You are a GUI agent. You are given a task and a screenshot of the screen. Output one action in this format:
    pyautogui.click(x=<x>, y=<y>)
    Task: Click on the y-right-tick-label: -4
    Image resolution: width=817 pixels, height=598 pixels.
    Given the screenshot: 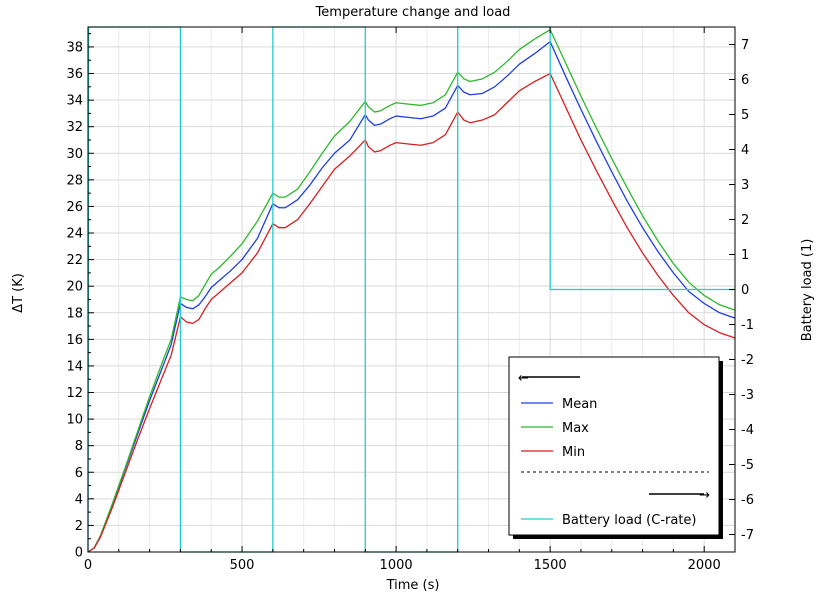 What is the action you would take?
    pyautogui.click(x=747, y=430)
    